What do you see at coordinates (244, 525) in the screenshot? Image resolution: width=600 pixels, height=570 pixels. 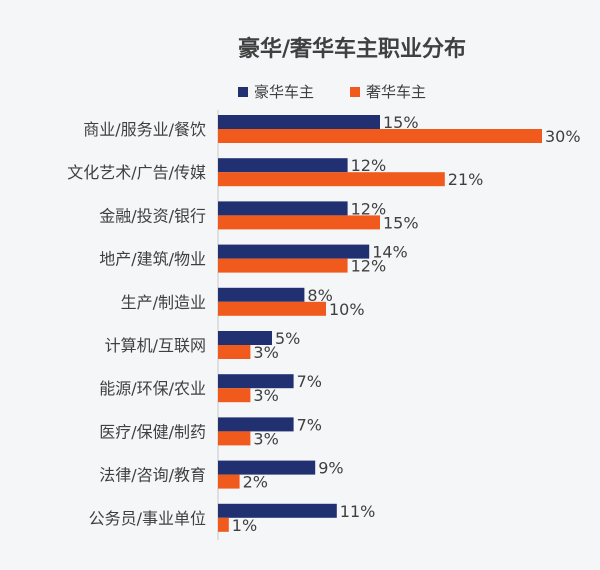 I see `data-label-premium: 1%` at bounding box center [244, 525].